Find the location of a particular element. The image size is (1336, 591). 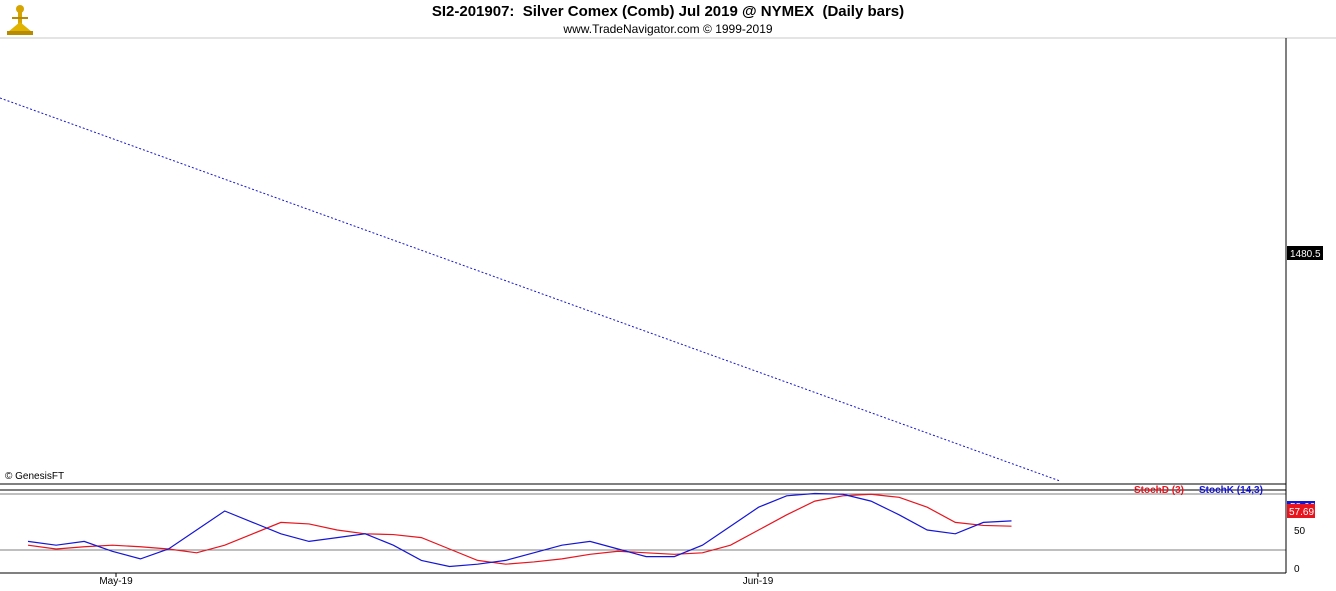

genesis-logo-icon is located at coordinates (20, 19).